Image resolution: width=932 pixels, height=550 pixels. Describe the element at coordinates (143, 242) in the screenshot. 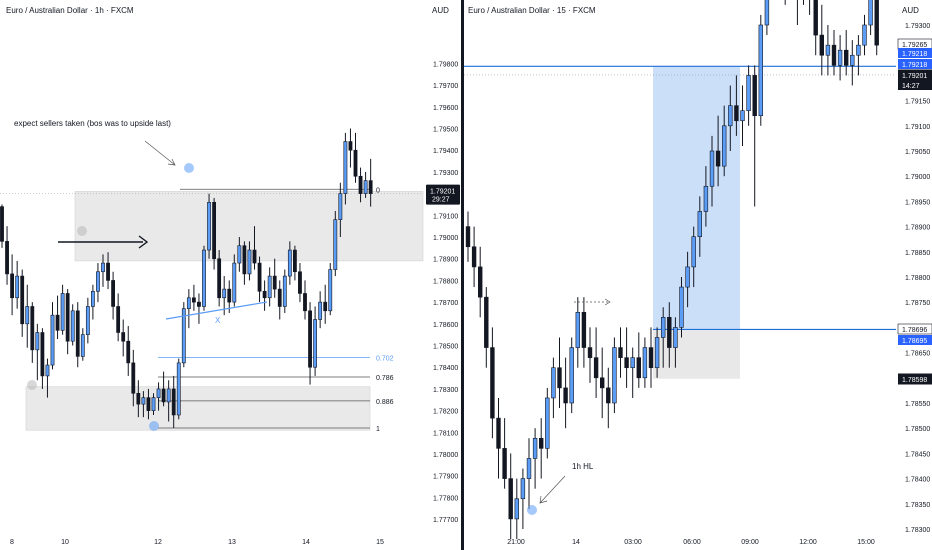

I see `bos-arrow-head` at that location.